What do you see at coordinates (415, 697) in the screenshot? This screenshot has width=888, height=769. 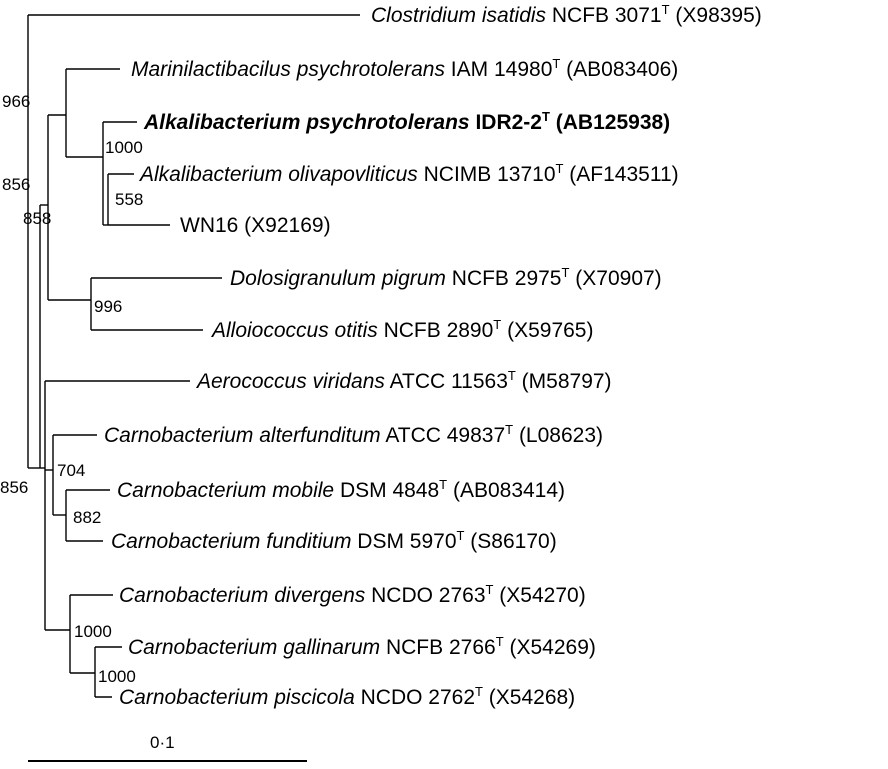 I see `strain-id: NCDO 2762` at bounding box center [415, 697].